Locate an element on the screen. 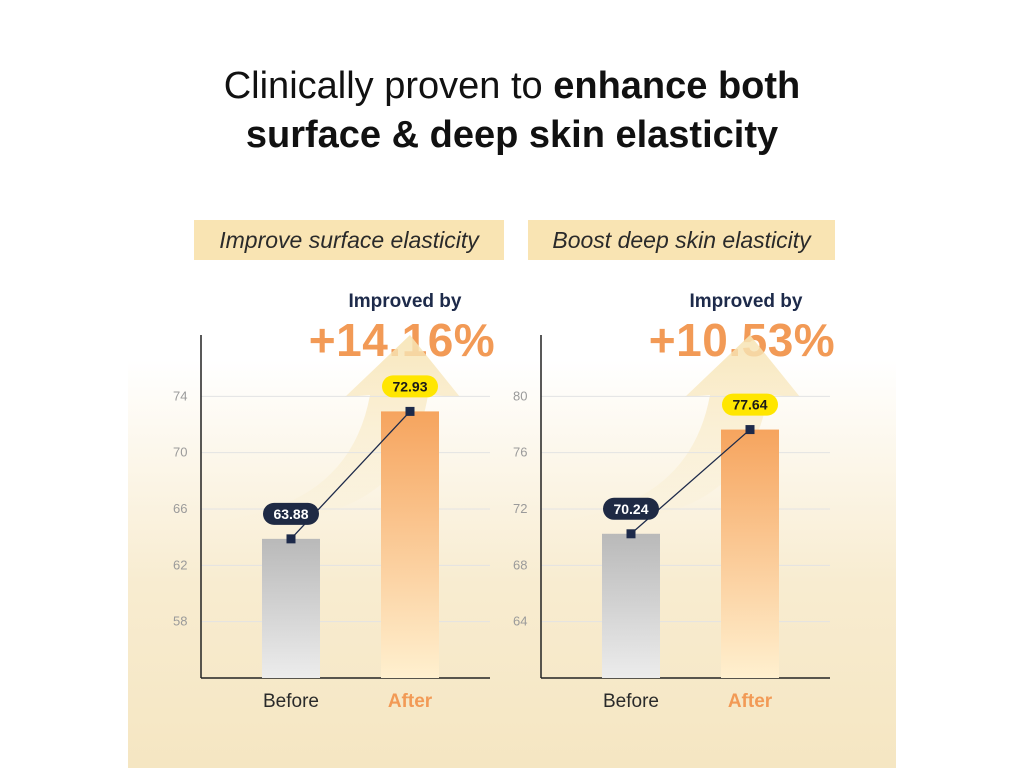 The width and height of the screenshot is (1024, 768). y-tick-label: 68 is located at coordinates (520, 564).